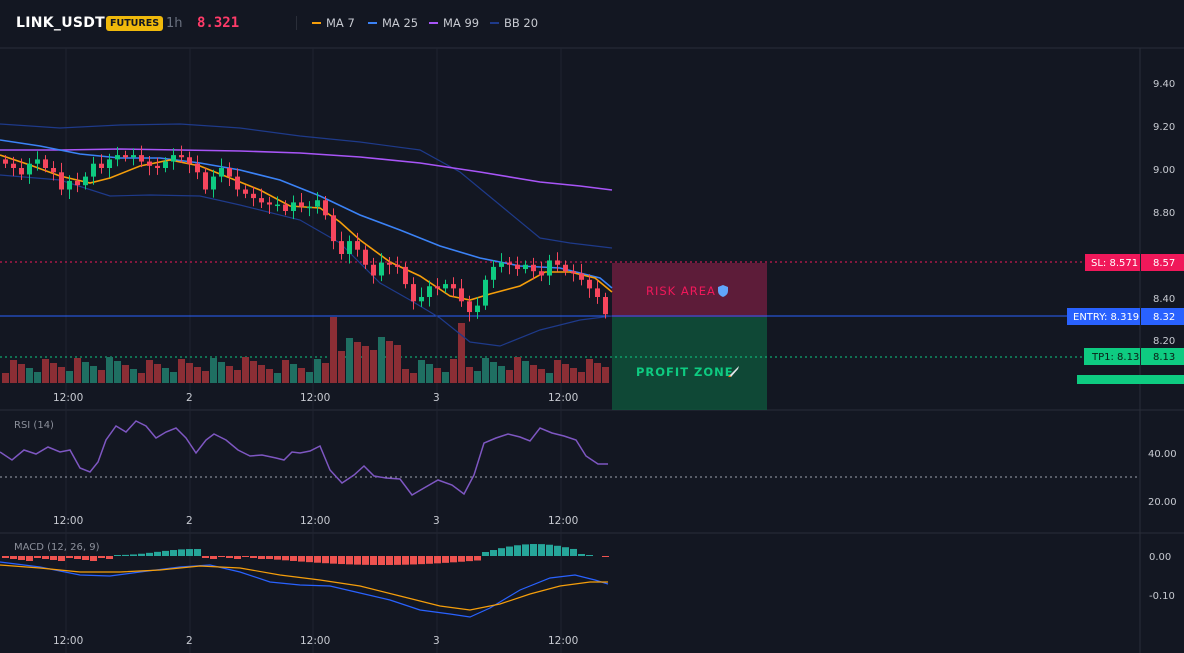  Describe the element at coordinates (315, 521) in the screenshot. I see `time-axis-rsi: 12:00 2 12:00 3 12:00` at that location.